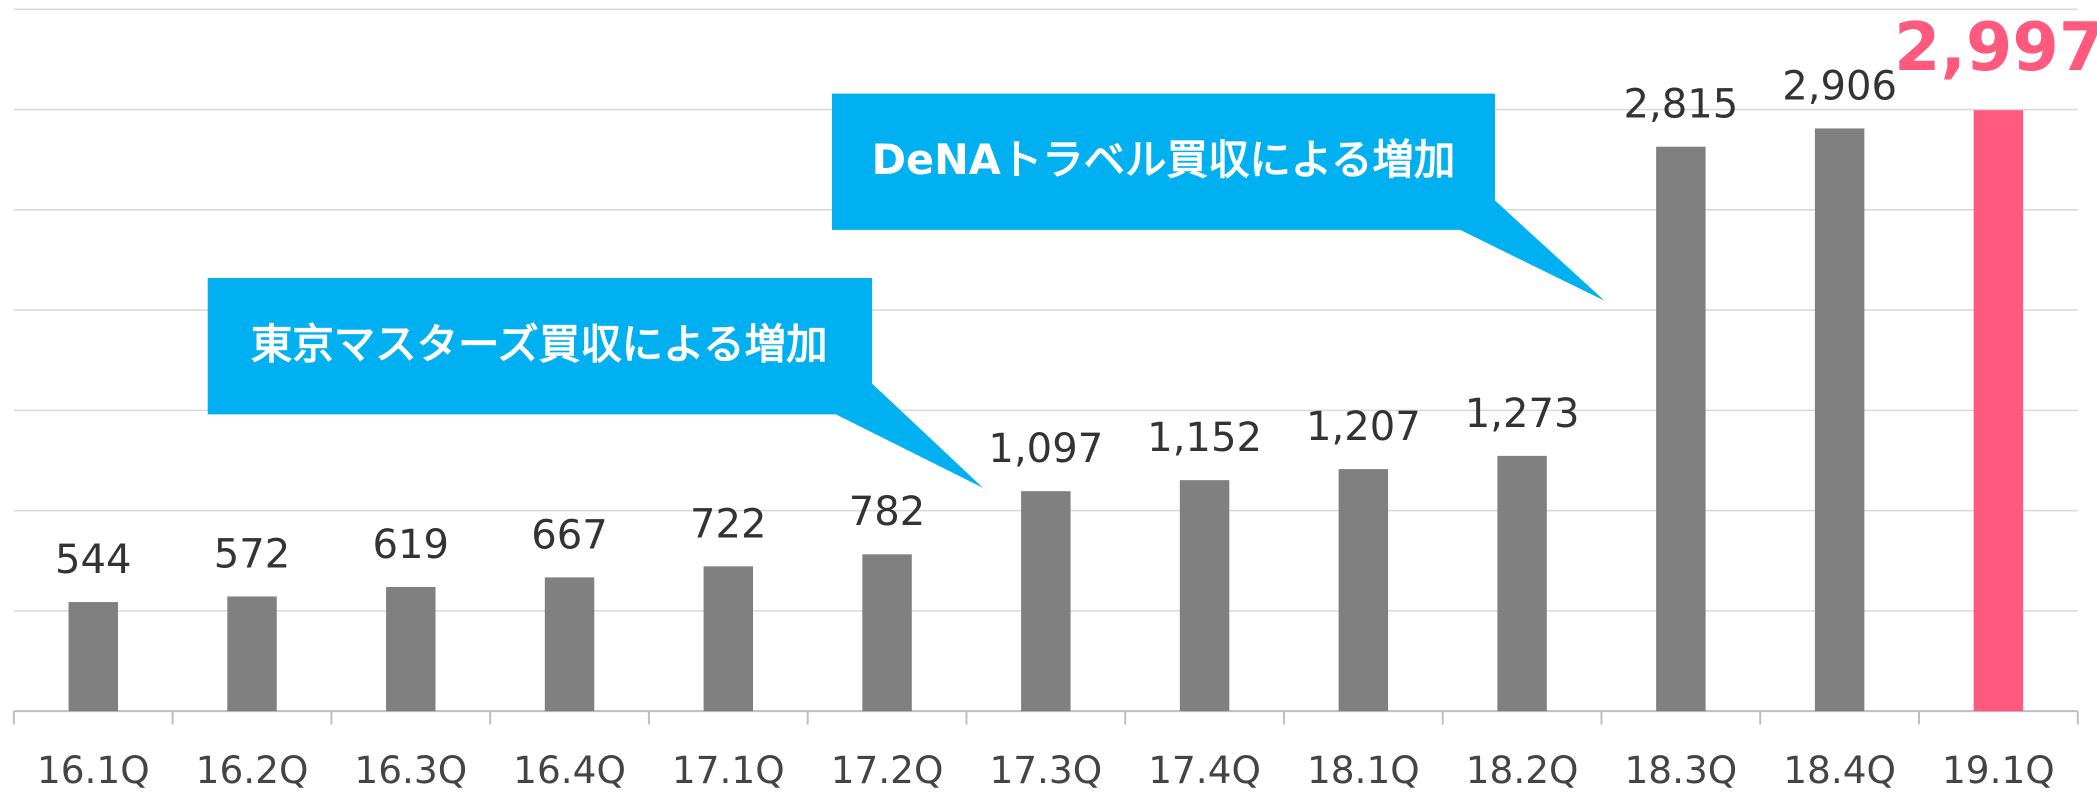 The image size is (2097, 794). What do you see at coordinates (252, 770) in the screenshot?
I see `x-tick-label: 16.2Q` at bounding box center [252, 770].